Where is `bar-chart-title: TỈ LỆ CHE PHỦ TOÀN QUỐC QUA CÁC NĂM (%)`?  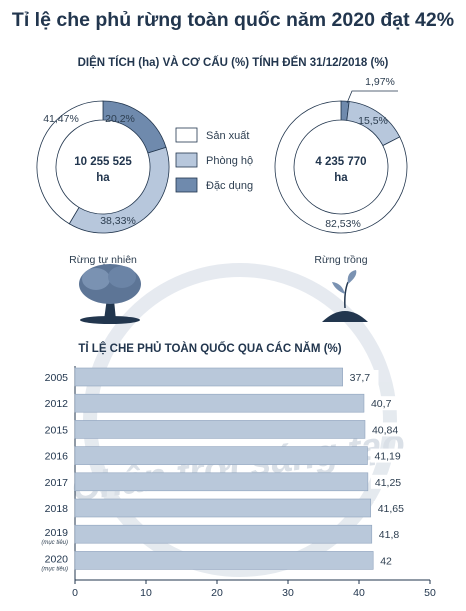 bar-chart-title: TỈ LỆ CHE PHỦ TOÀN QUỐC QUA CÁC NĂM (%) is located at coordinates (209, 348).